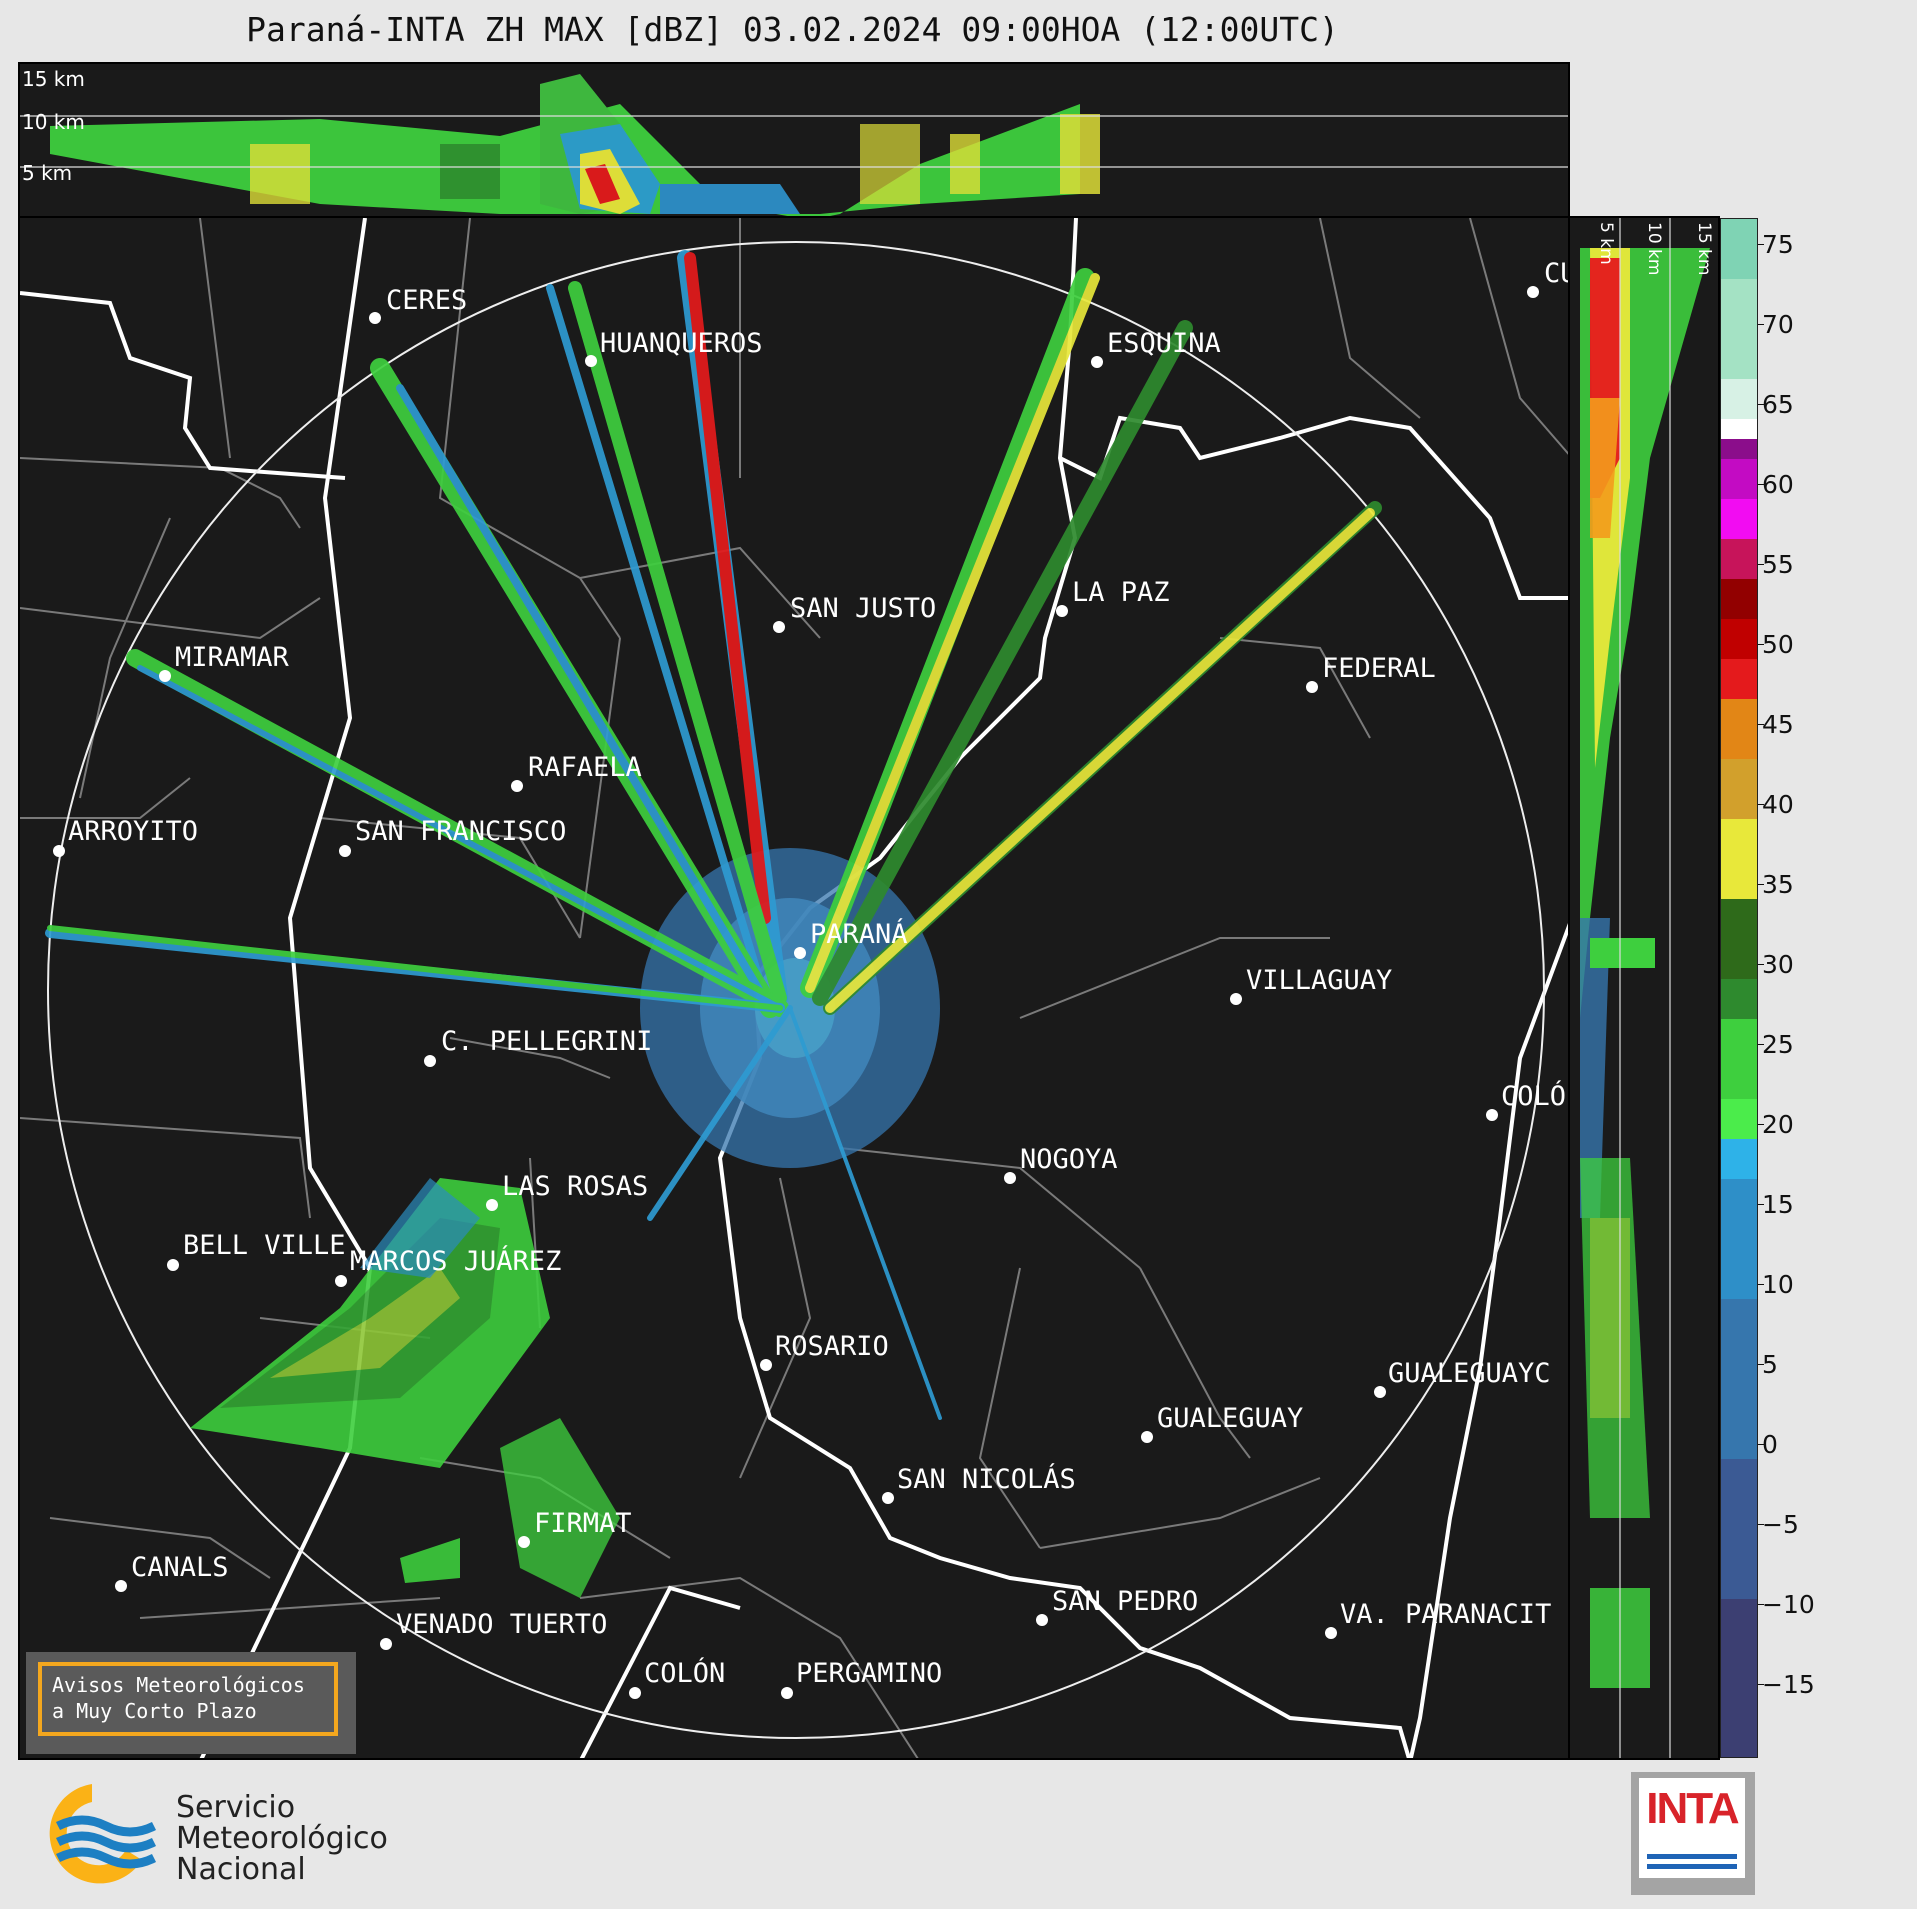 The width and height of the screenshot is (1917, 1909). What do you see at coordinates (1768, 1444) in the screenshot?
I see `colorbar-tick-0: 0` at bounding box center [1768, 1444].